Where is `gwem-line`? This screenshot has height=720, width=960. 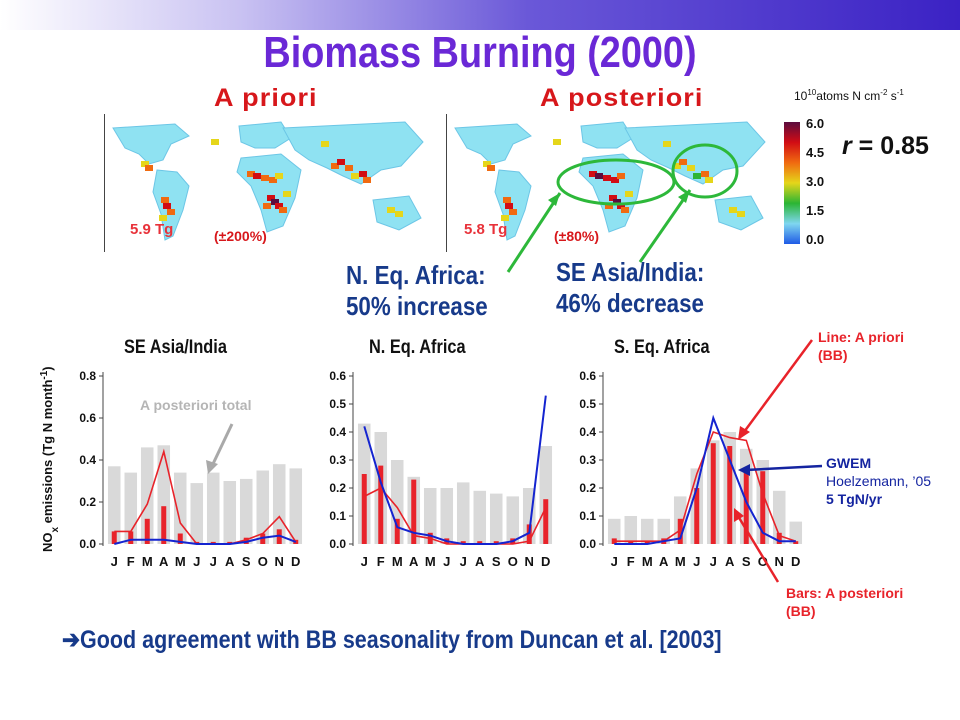
gwem-line is located at coordinates (205, 539).